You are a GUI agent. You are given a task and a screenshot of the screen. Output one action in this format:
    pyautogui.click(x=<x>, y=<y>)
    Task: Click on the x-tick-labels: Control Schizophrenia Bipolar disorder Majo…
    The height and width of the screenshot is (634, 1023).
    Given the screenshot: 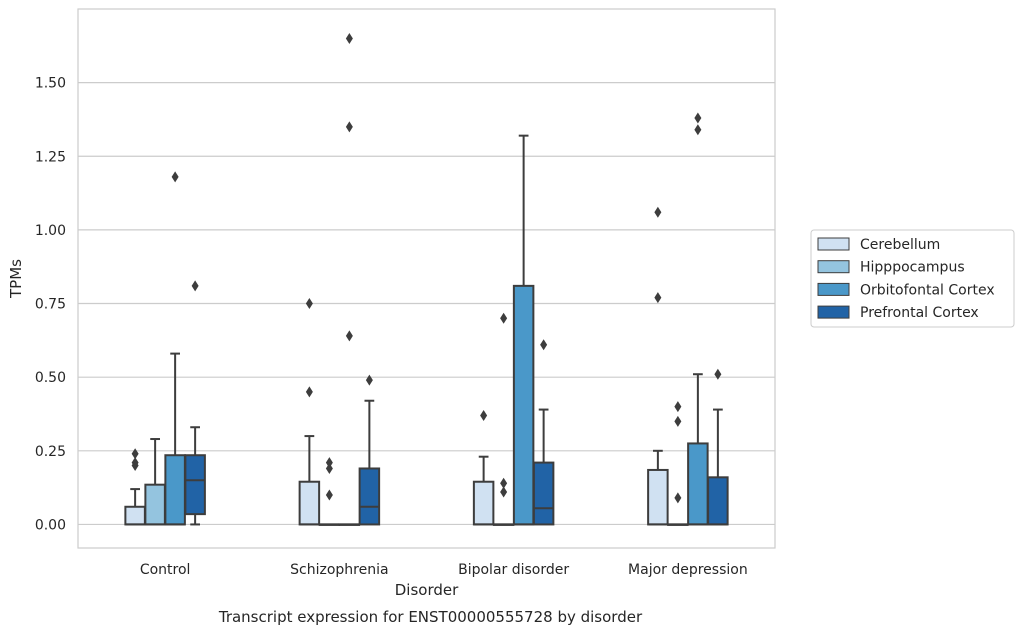 What is the action you would take?
    pyautogui.click(x=444, y=570)
    